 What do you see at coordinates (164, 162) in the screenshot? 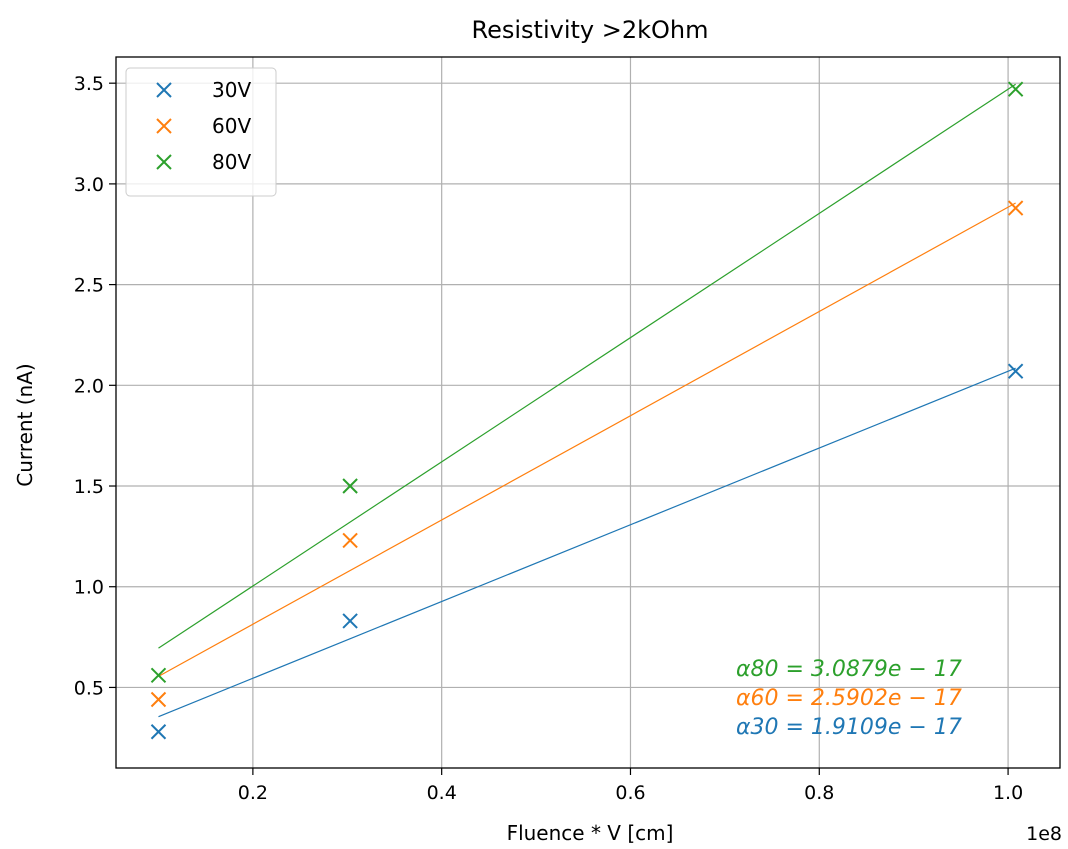
I see `legend-marker-80V` at bounding box center [164, 162].